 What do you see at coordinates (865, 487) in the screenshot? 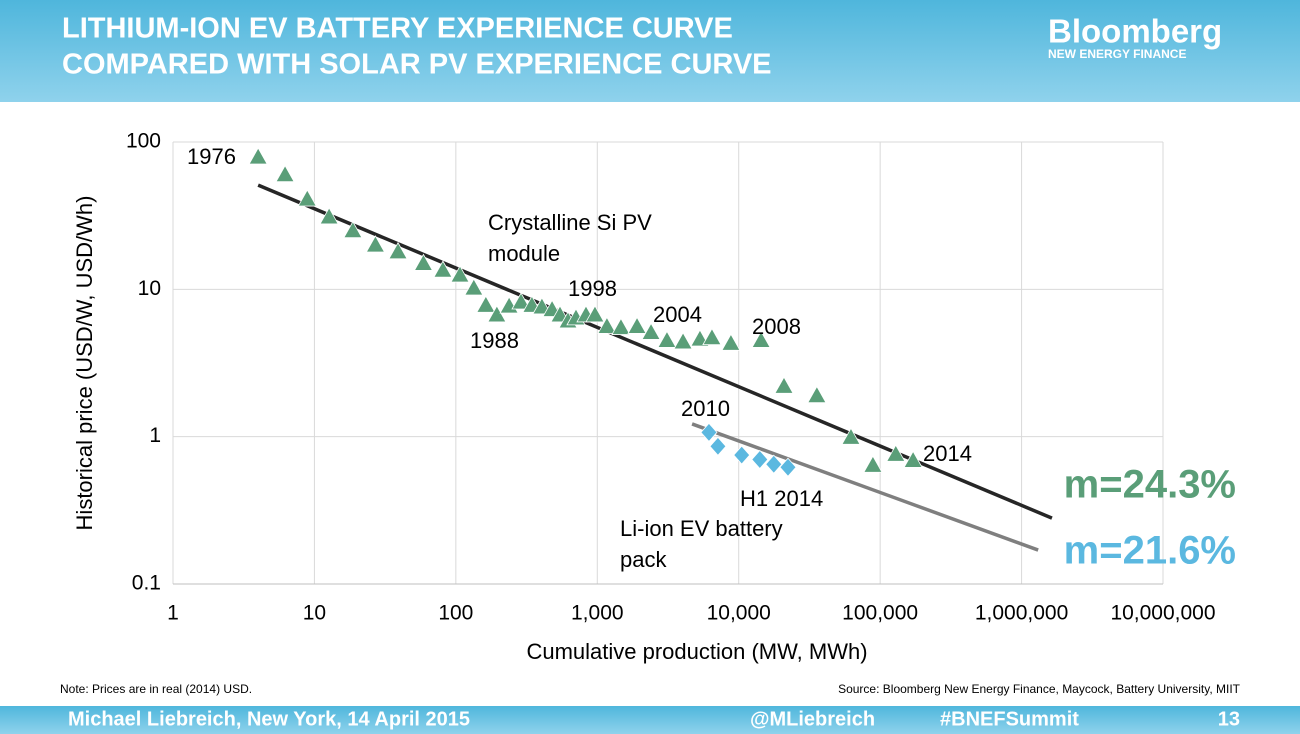
I see `trend-line` at bounding box center [865, 487].